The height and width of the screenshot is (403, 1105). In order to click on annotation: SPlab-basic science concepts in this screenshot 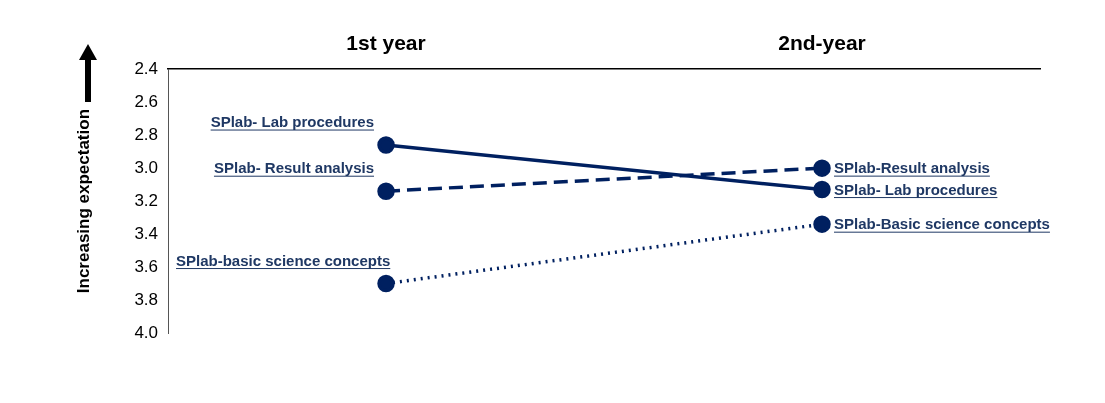, I will do `click(283, 260)`.